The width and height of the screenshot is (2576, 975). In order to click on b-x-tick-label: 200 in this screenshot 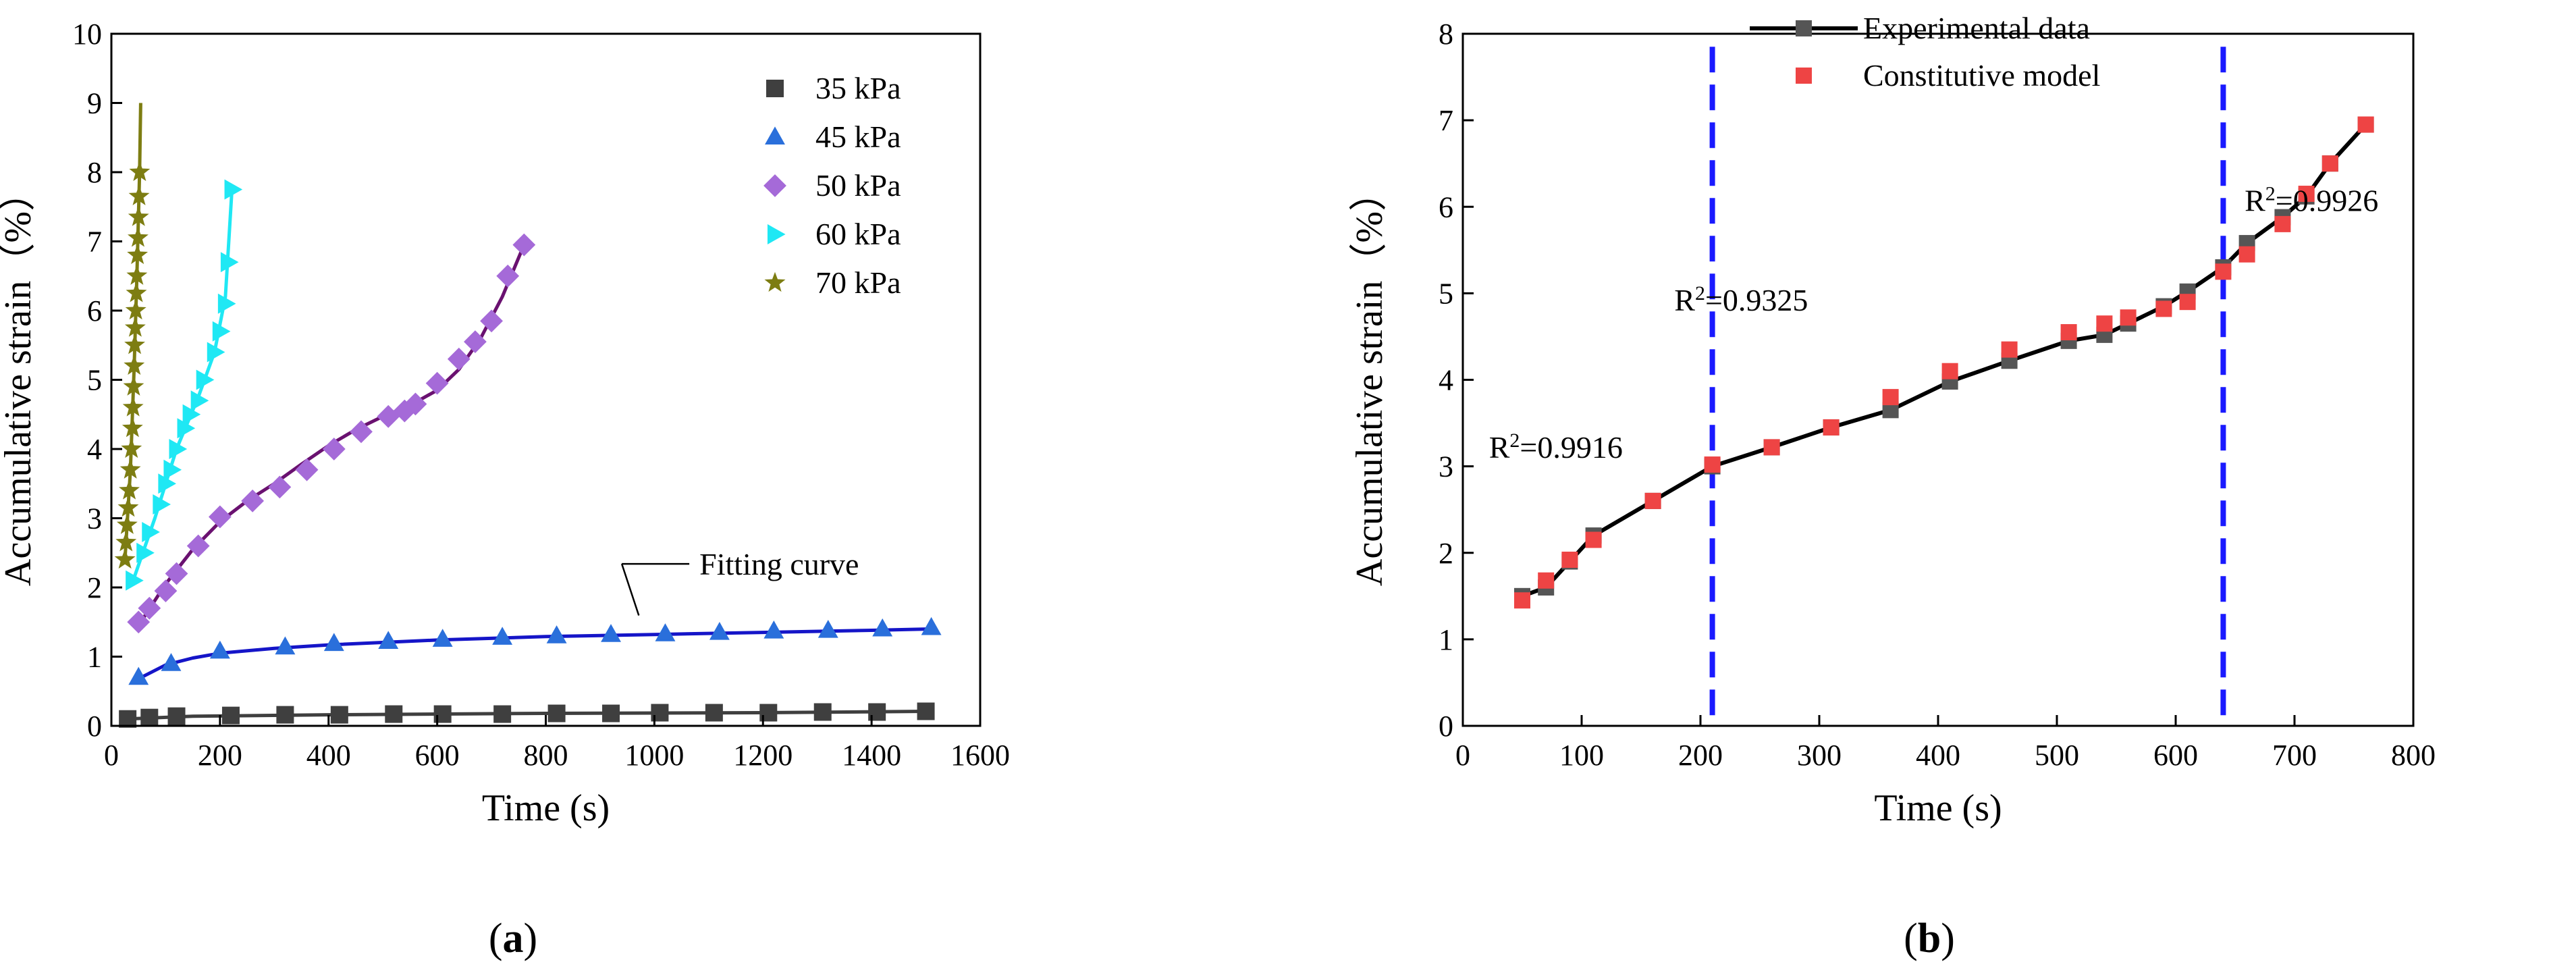, I will do `click(1701, 755)`.